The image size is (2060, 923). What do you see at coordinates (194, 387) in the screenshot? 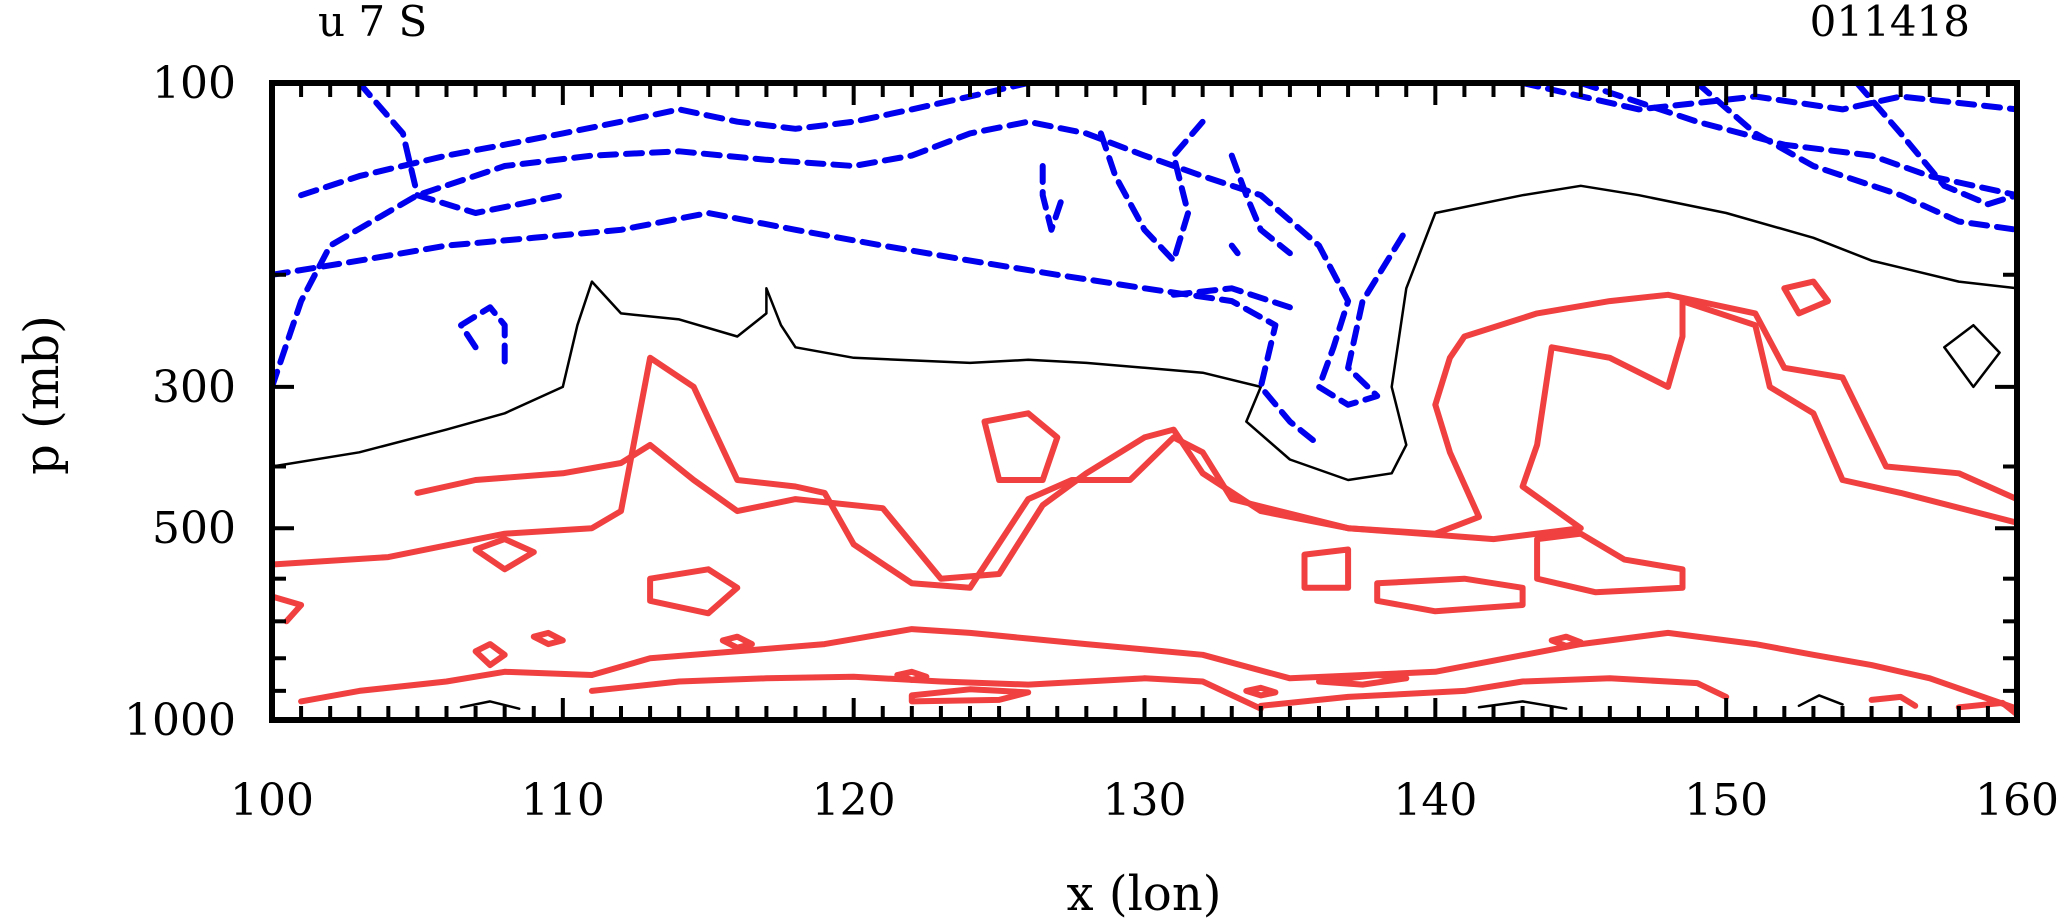
I see `y-tick-label: 300` at bounding box center [194, 387].